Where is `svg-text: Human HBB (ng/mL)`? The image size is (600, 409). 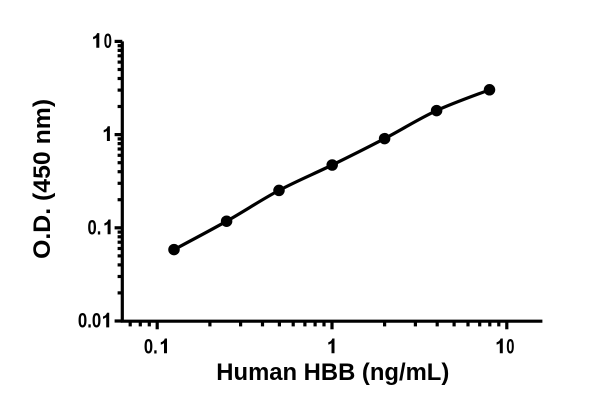 svg-text: Human HBB (ng/mL) is located at coordinates (332, 372).